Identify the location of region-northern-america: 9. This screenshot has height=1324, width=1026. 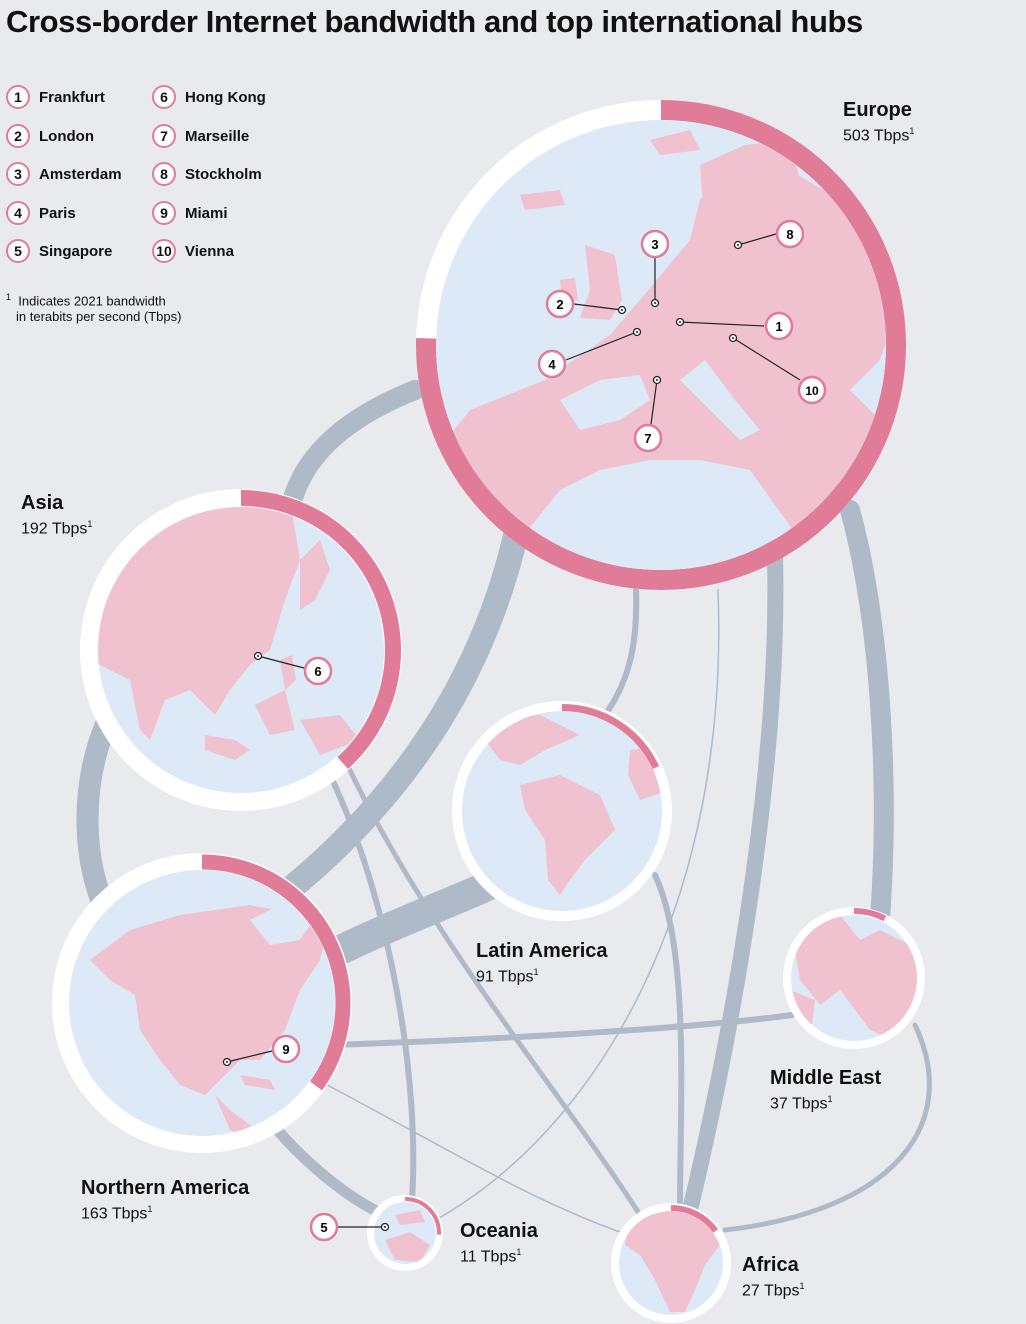
(202, 1003).